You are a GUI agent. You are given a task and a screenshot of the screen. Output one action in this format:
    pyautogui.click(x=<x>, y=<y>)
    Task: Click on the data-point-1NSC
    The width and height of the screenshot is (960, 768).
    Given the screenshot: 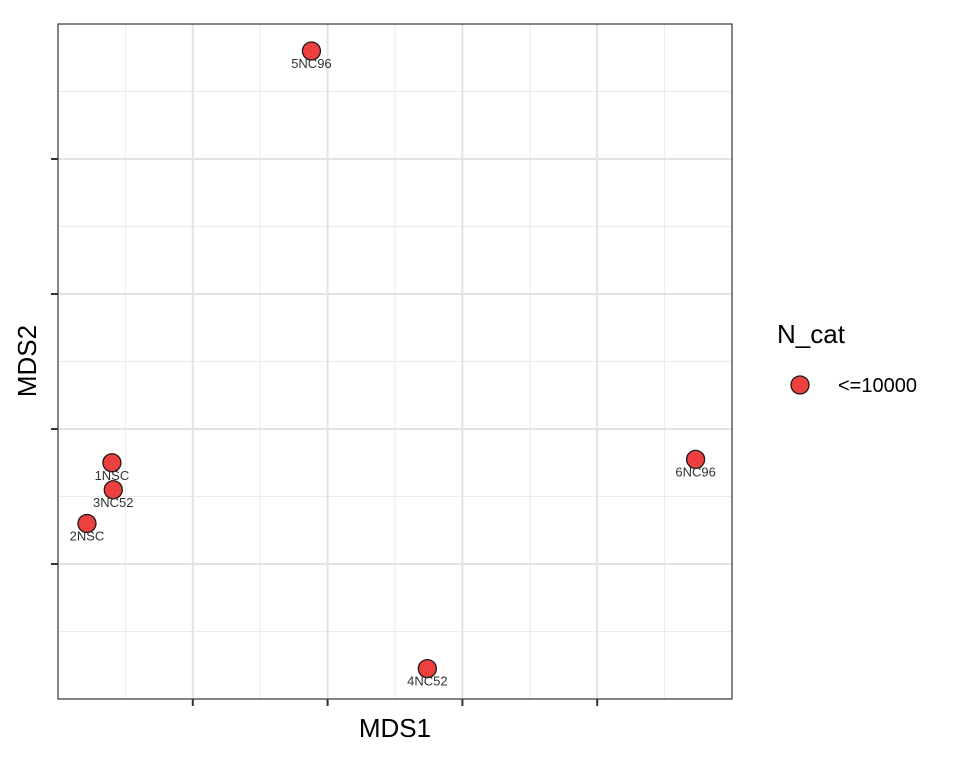 What is the action you would take?
    pyautogui.click(x=112, y=463)
    